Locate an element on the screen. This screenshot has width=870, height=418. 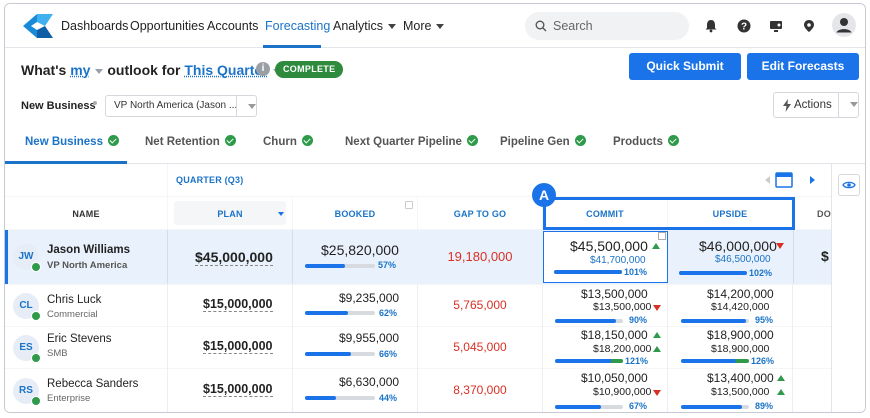
trend-down-icon is located at coordinates (657, 308).